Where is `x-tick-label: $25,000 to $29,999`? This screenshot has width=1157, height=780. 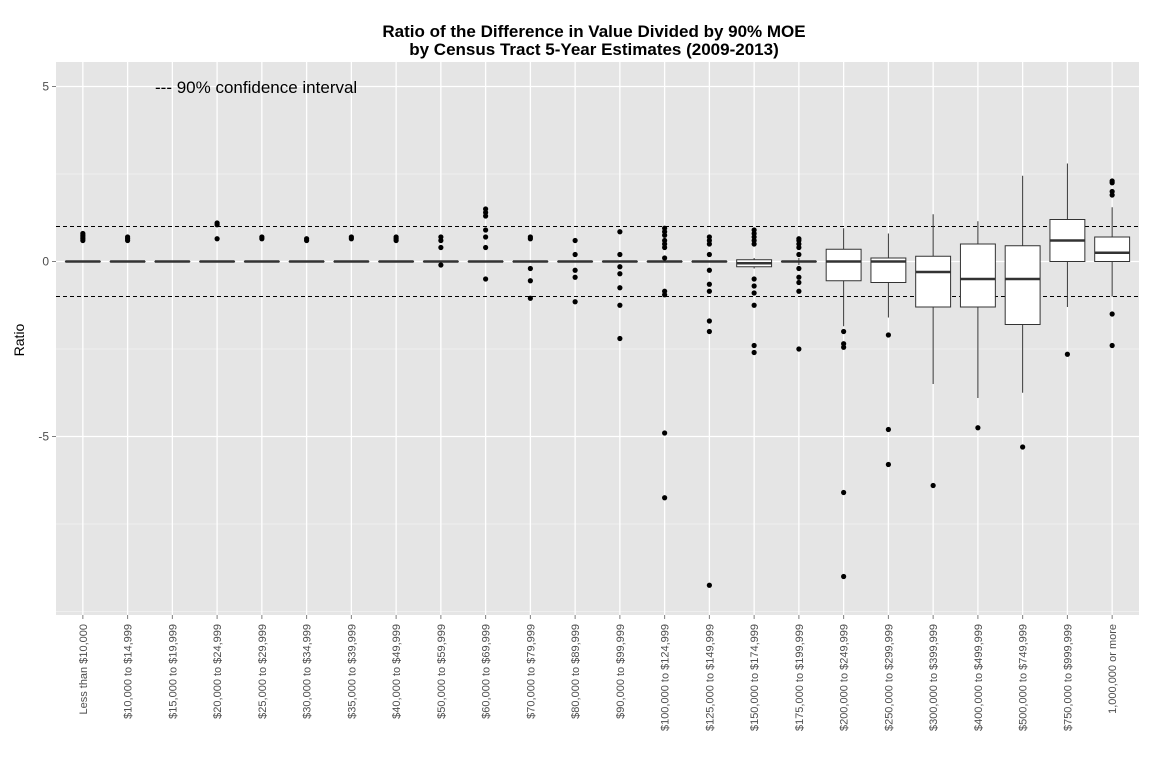
x-tick-label: $25,000 to $29,999 is located at coordinates (263, 671).